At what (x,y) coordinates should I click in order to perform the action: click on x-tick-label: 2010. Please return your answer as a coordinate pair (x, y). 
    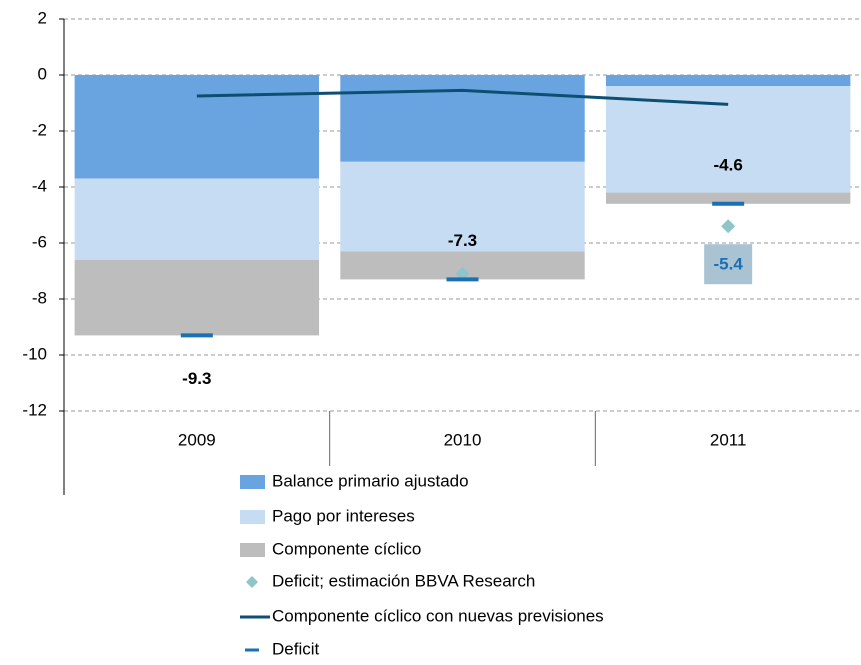
    Looking at the image, I should click on (463, 439).